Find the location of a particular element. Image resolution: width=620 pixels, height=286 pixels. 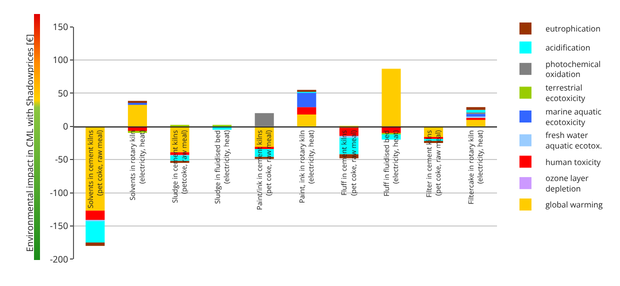

y-tick-label: -100 is located at coordinates (59, 192).